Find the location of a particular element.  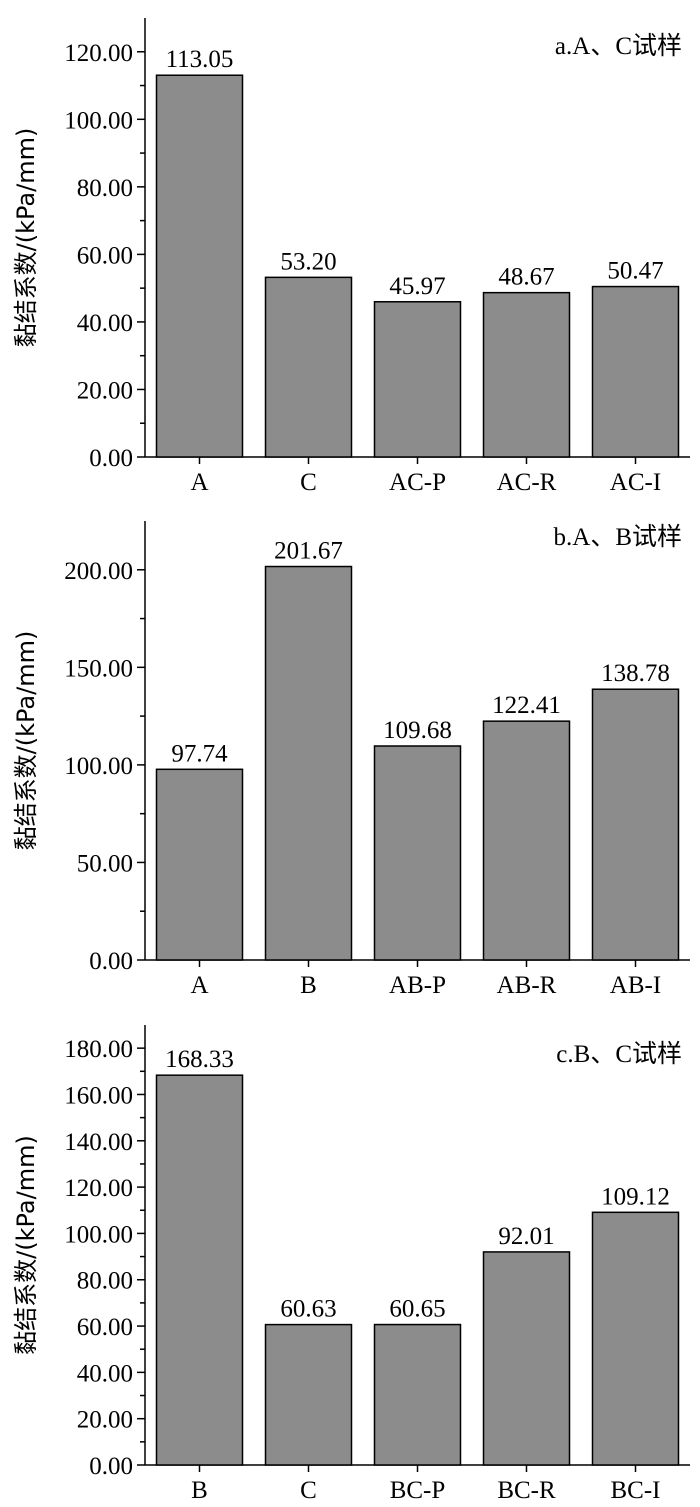

panel-title: a.A、C试样 is located at coordinates (618, 46).